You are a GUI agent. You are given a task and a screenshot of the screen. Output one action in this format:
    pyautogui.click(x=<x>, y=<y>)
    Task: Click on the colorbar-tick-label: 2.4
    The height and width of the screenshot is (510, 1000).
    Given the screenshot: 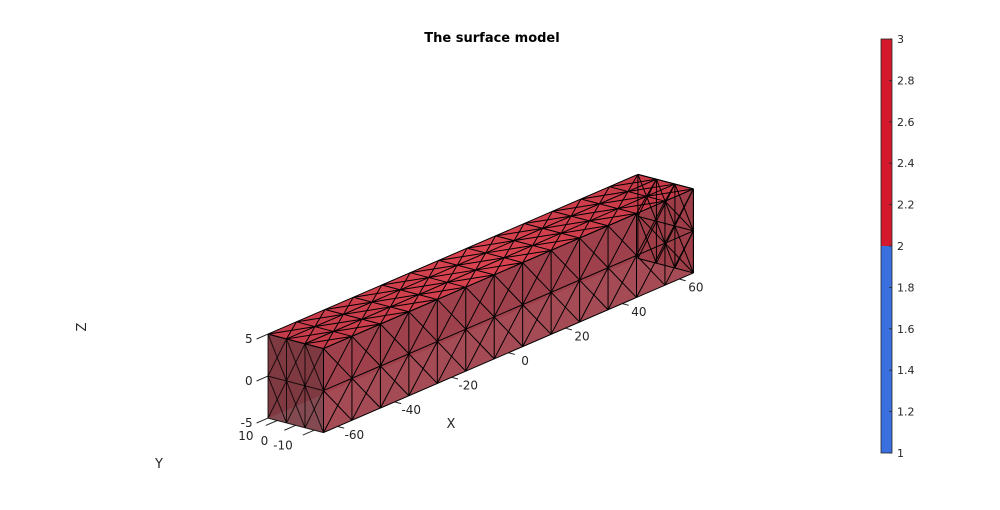 What is the action you would take?
    pyautogui.click(x=906, y=163)
    